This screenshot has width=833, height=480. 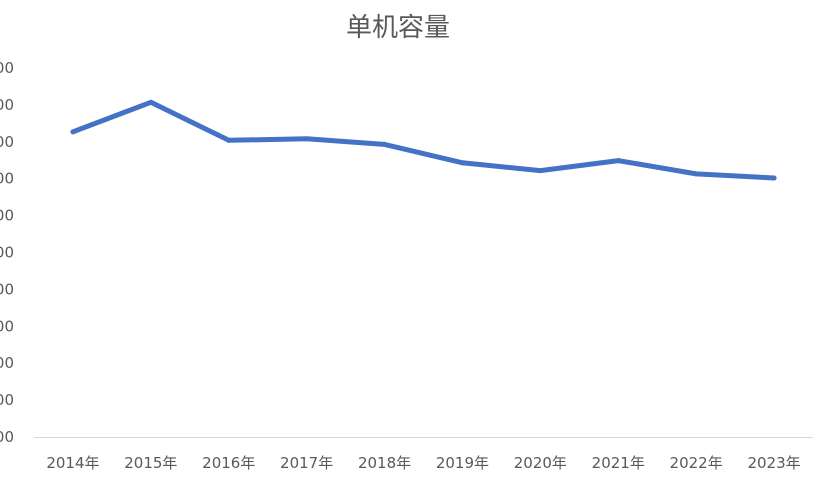 I want to click on x-tick-label: 2019年, so click(x=462, y=463).